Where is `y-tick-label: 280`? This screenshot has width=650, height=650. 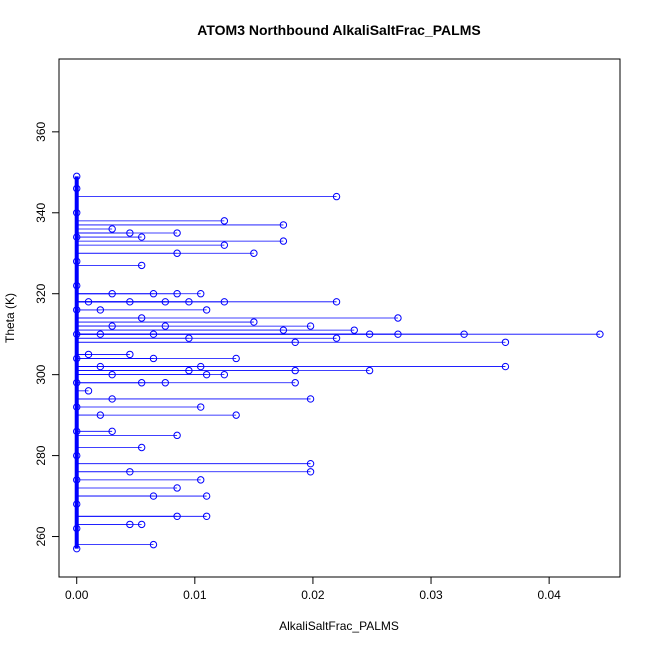
y-tick-label: 280 is located at coordinates (41, 455).